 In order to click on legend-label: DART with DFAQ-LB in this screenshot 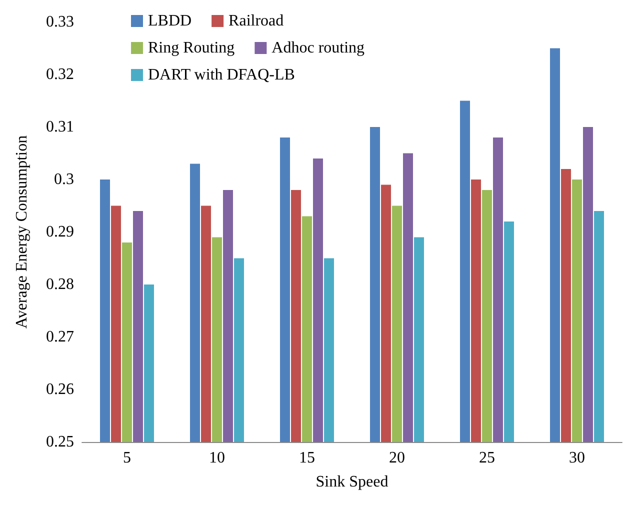, I will do `click(221, 75)`.